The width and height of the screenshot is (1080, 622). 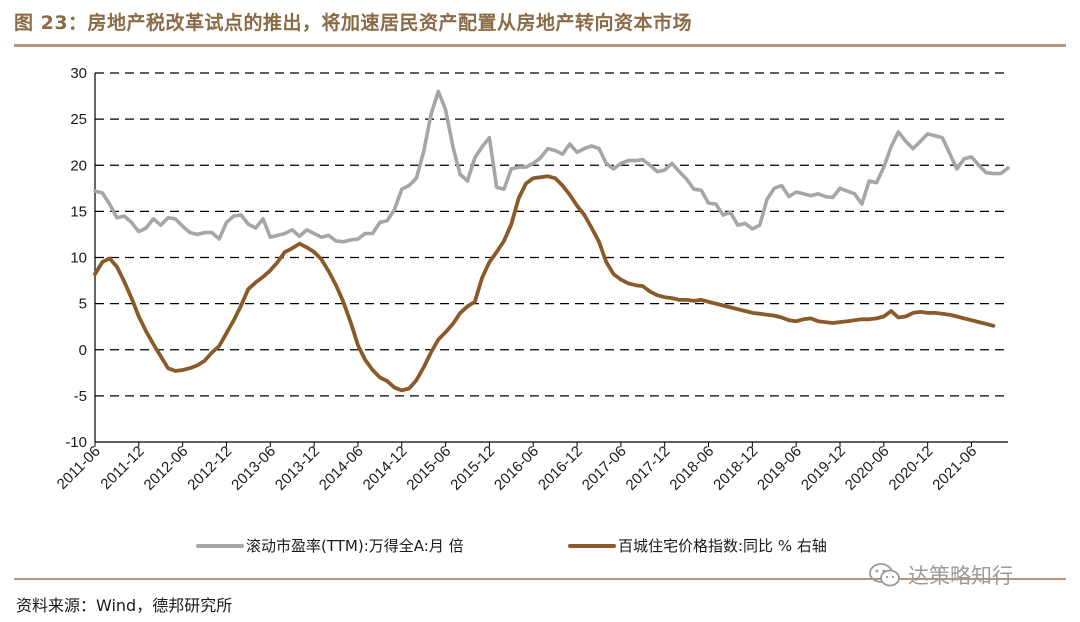 What do you see at coordinates (253, 468) in the screenshot?
I see `x-tick-label: 2013-06` at bounding box center [253, 468].